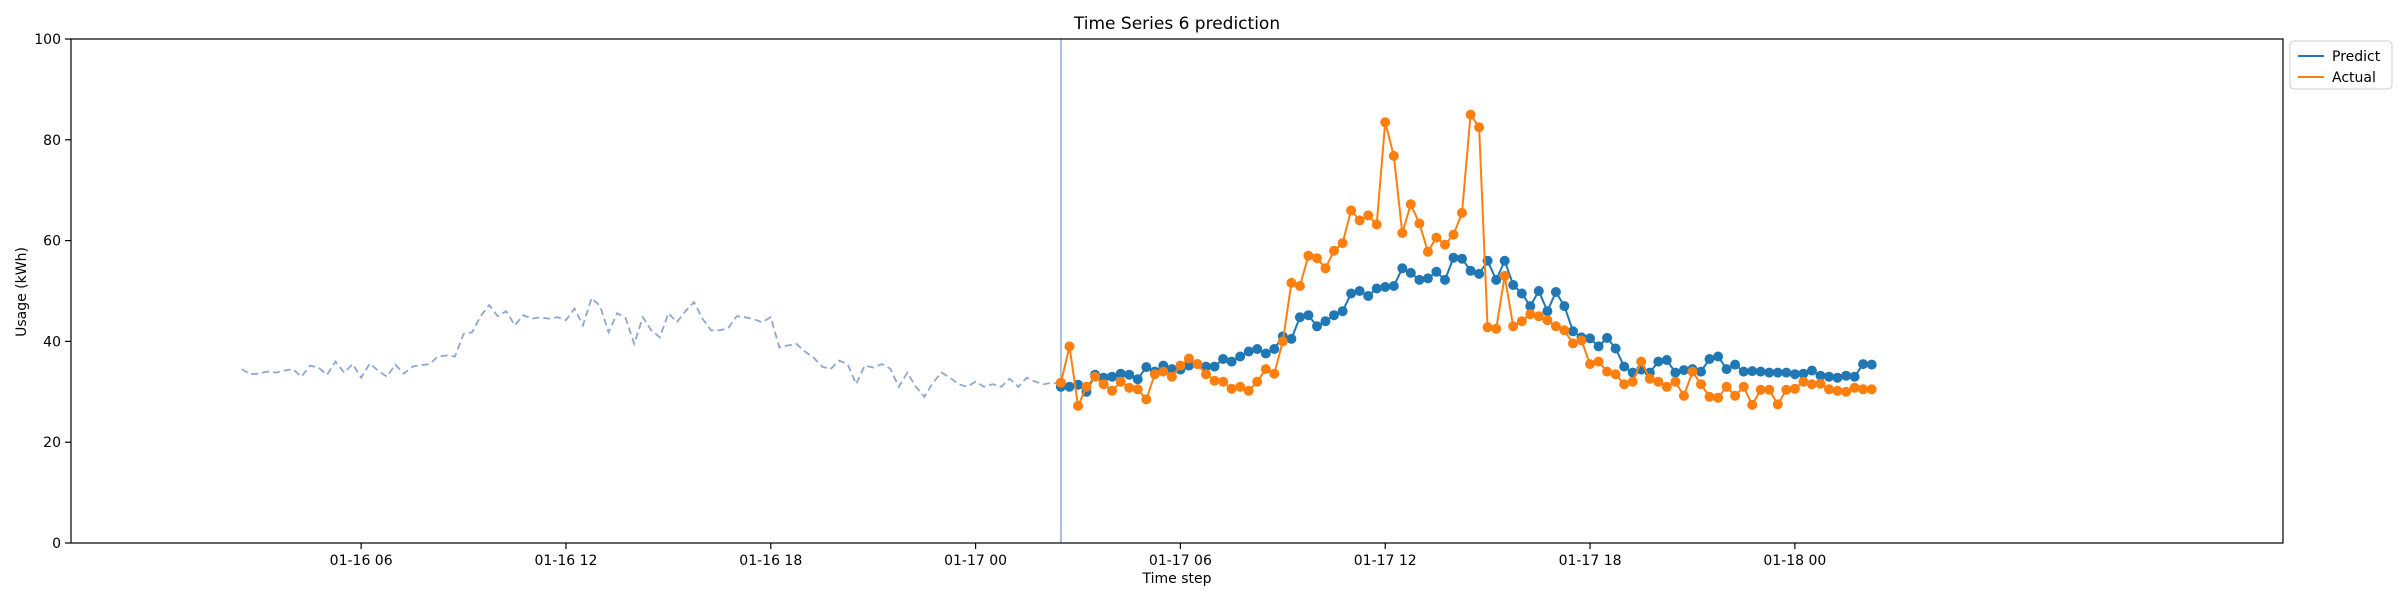  What do you see at coordinates (52, 141) in the screenshot?
I see `y-tick-label: 80` at bounding box center [52, 141].